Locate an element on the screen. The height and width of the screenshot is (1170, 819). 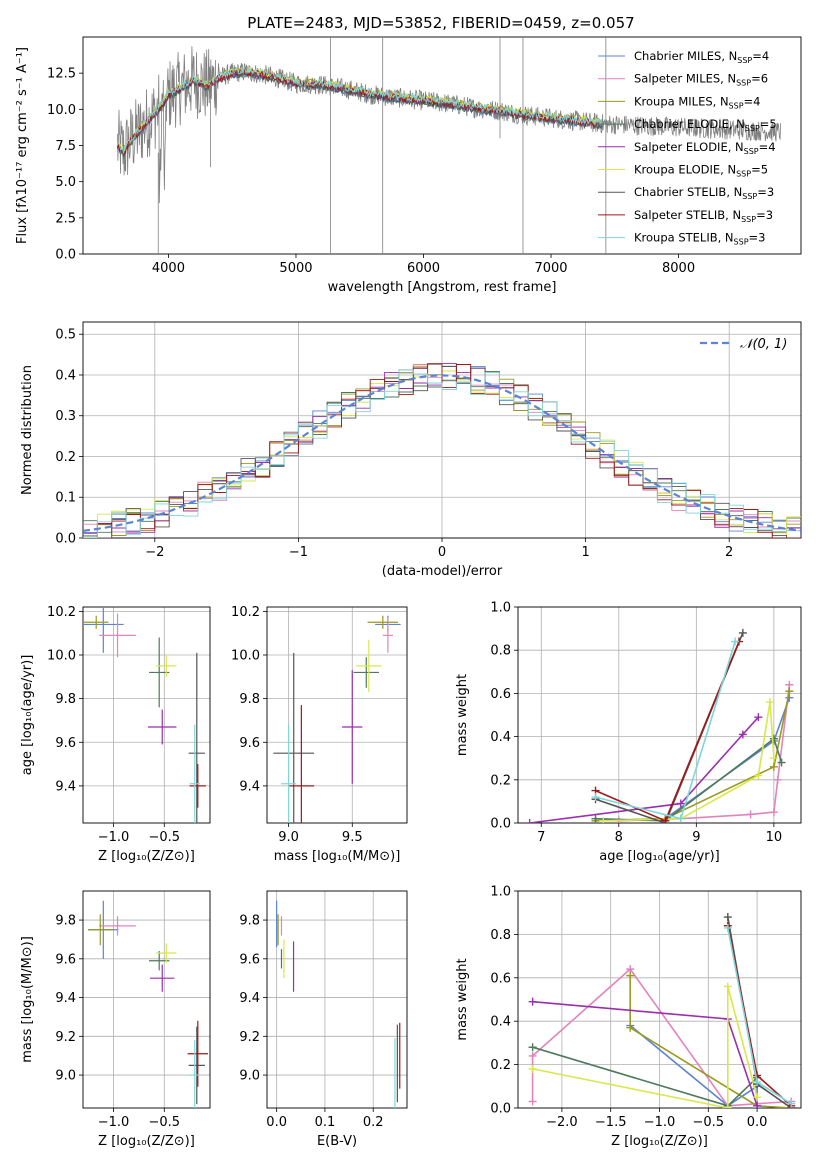
x-tick-label: −1 is located at coordinates (298, 552).